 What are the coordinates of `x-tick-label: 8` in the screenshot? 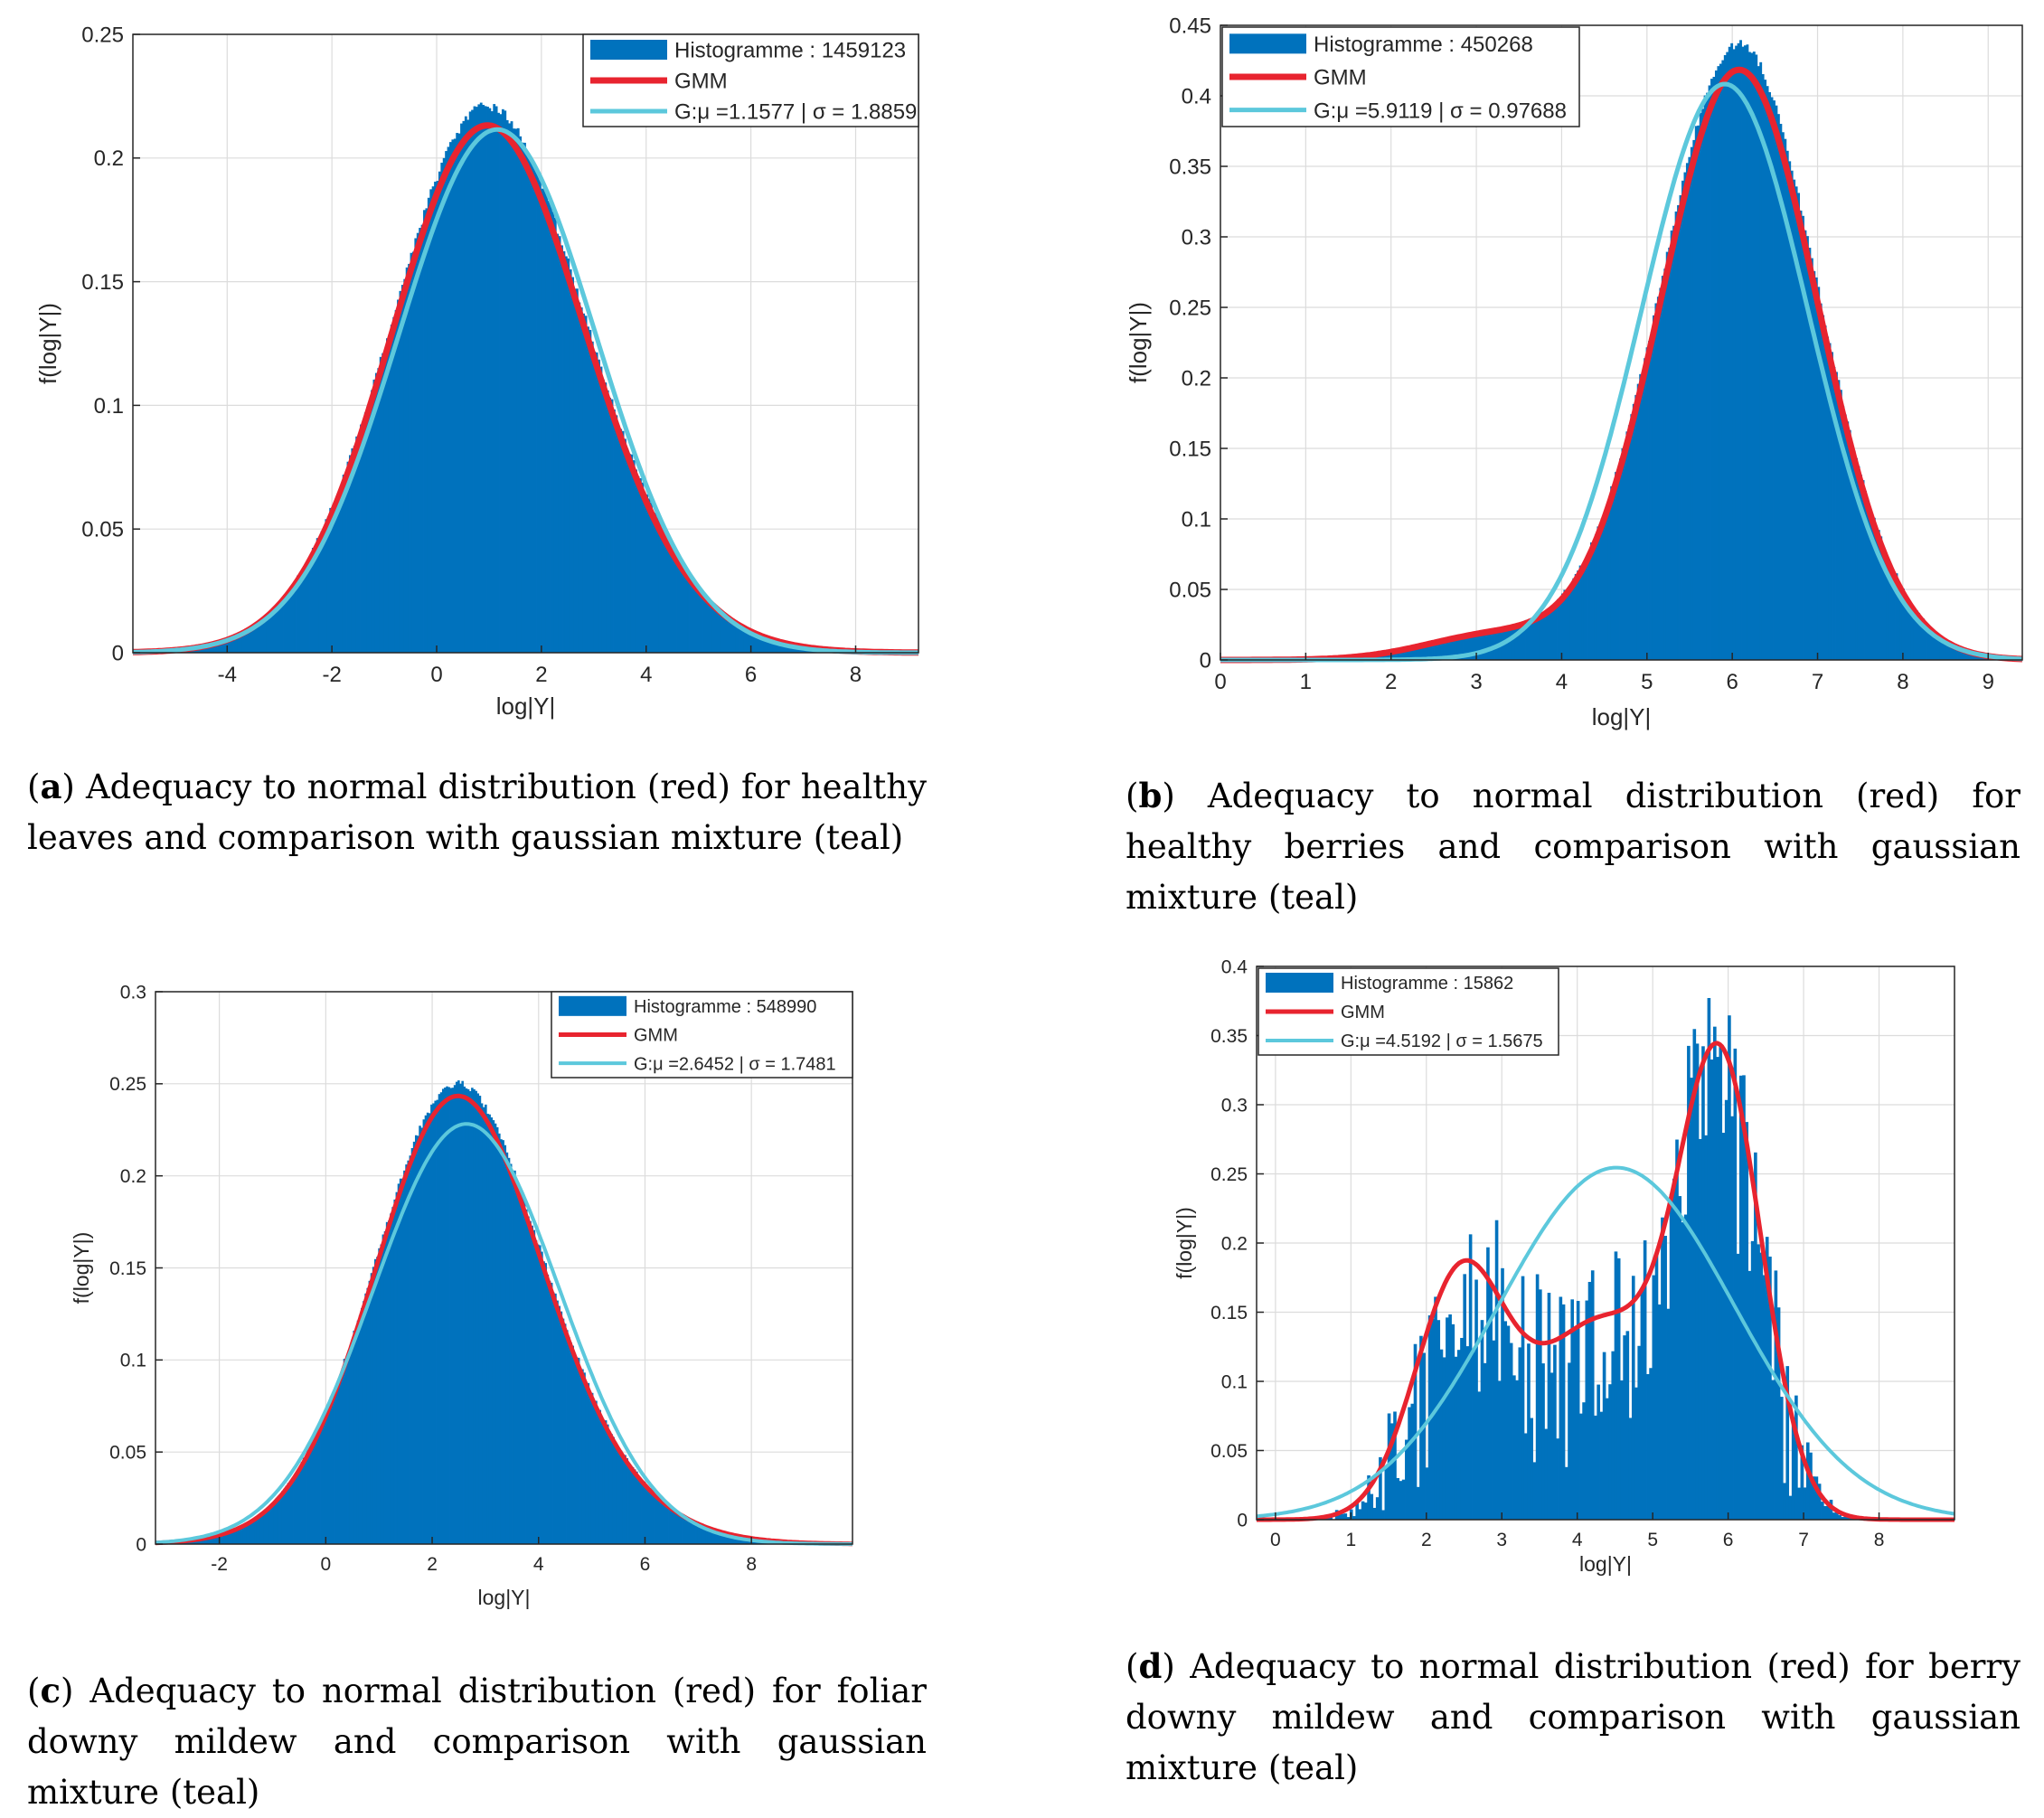 It's located at (1880, 1540).